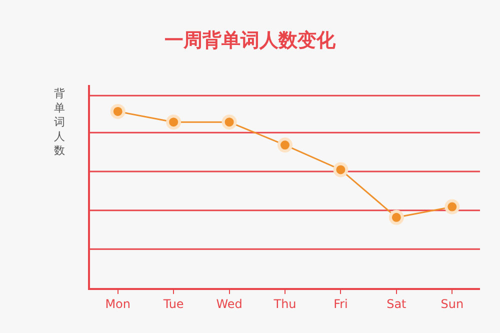 The image size is (500, 333). Describe the element at coordinates (59, 122) in the screenshot. I see `y-axis-title: 背单词人数` at that location.